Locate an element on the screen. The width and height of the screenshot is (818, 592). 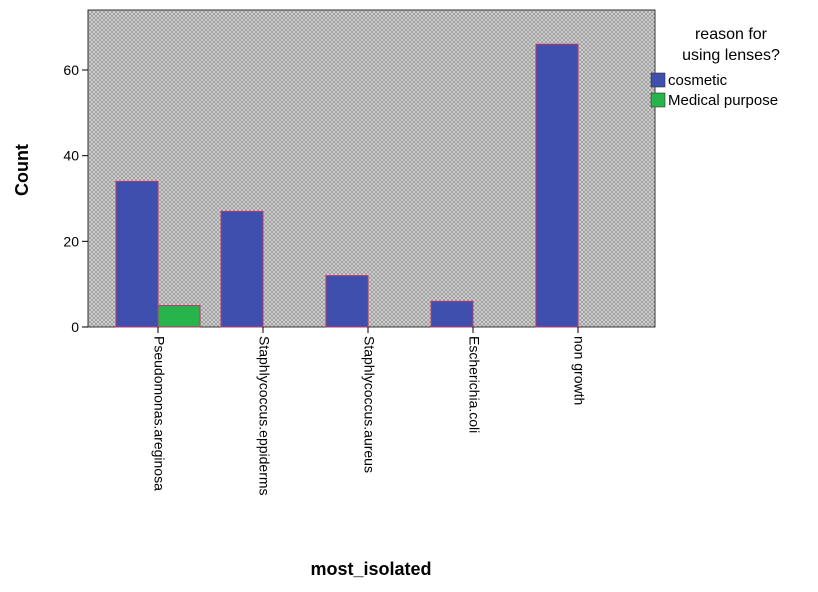
x-tick-label: Pseudomonas.areginosa is located at coordinates (159, 413).